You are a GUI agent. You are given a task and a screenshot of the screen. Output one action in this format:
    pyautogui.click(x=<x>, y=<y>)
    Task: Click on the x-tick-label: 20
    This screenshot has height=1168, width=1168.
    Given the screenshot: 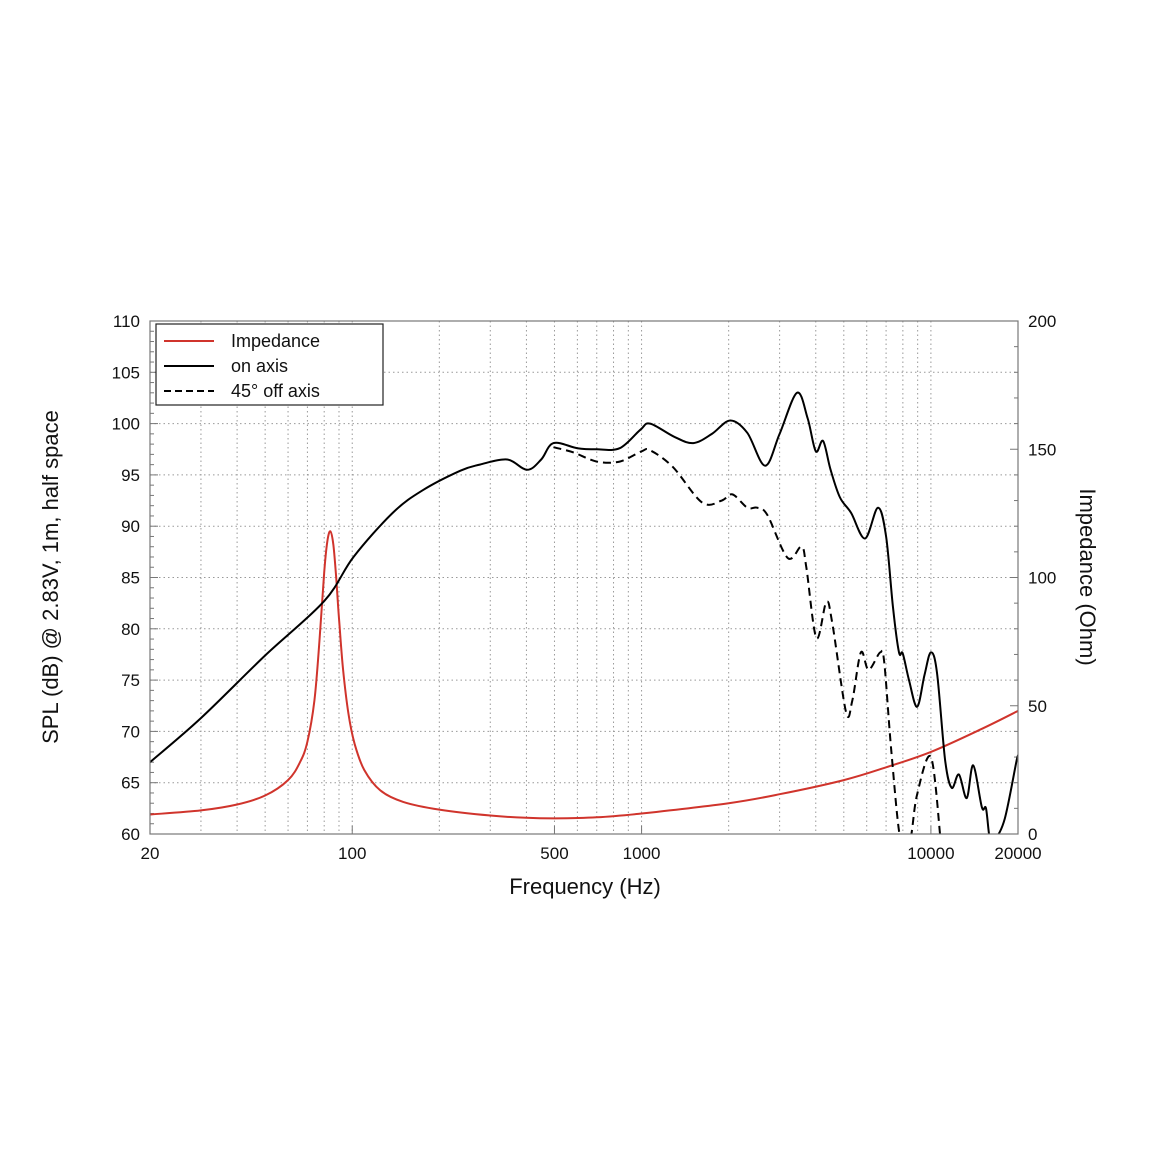 What is the action you would take?
    pyautogui.click(x=150, y=853)
    